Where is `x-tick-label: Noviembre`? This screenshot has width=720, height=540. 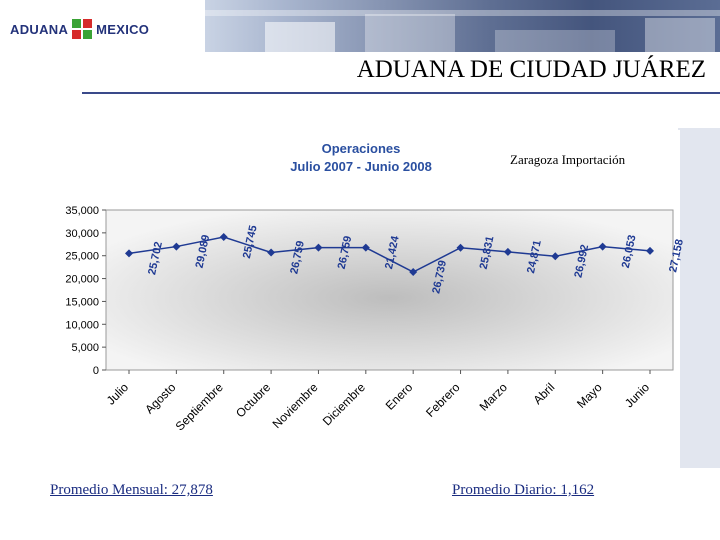 x-tick-label: Noviembre is located at coordinates (295, 405).